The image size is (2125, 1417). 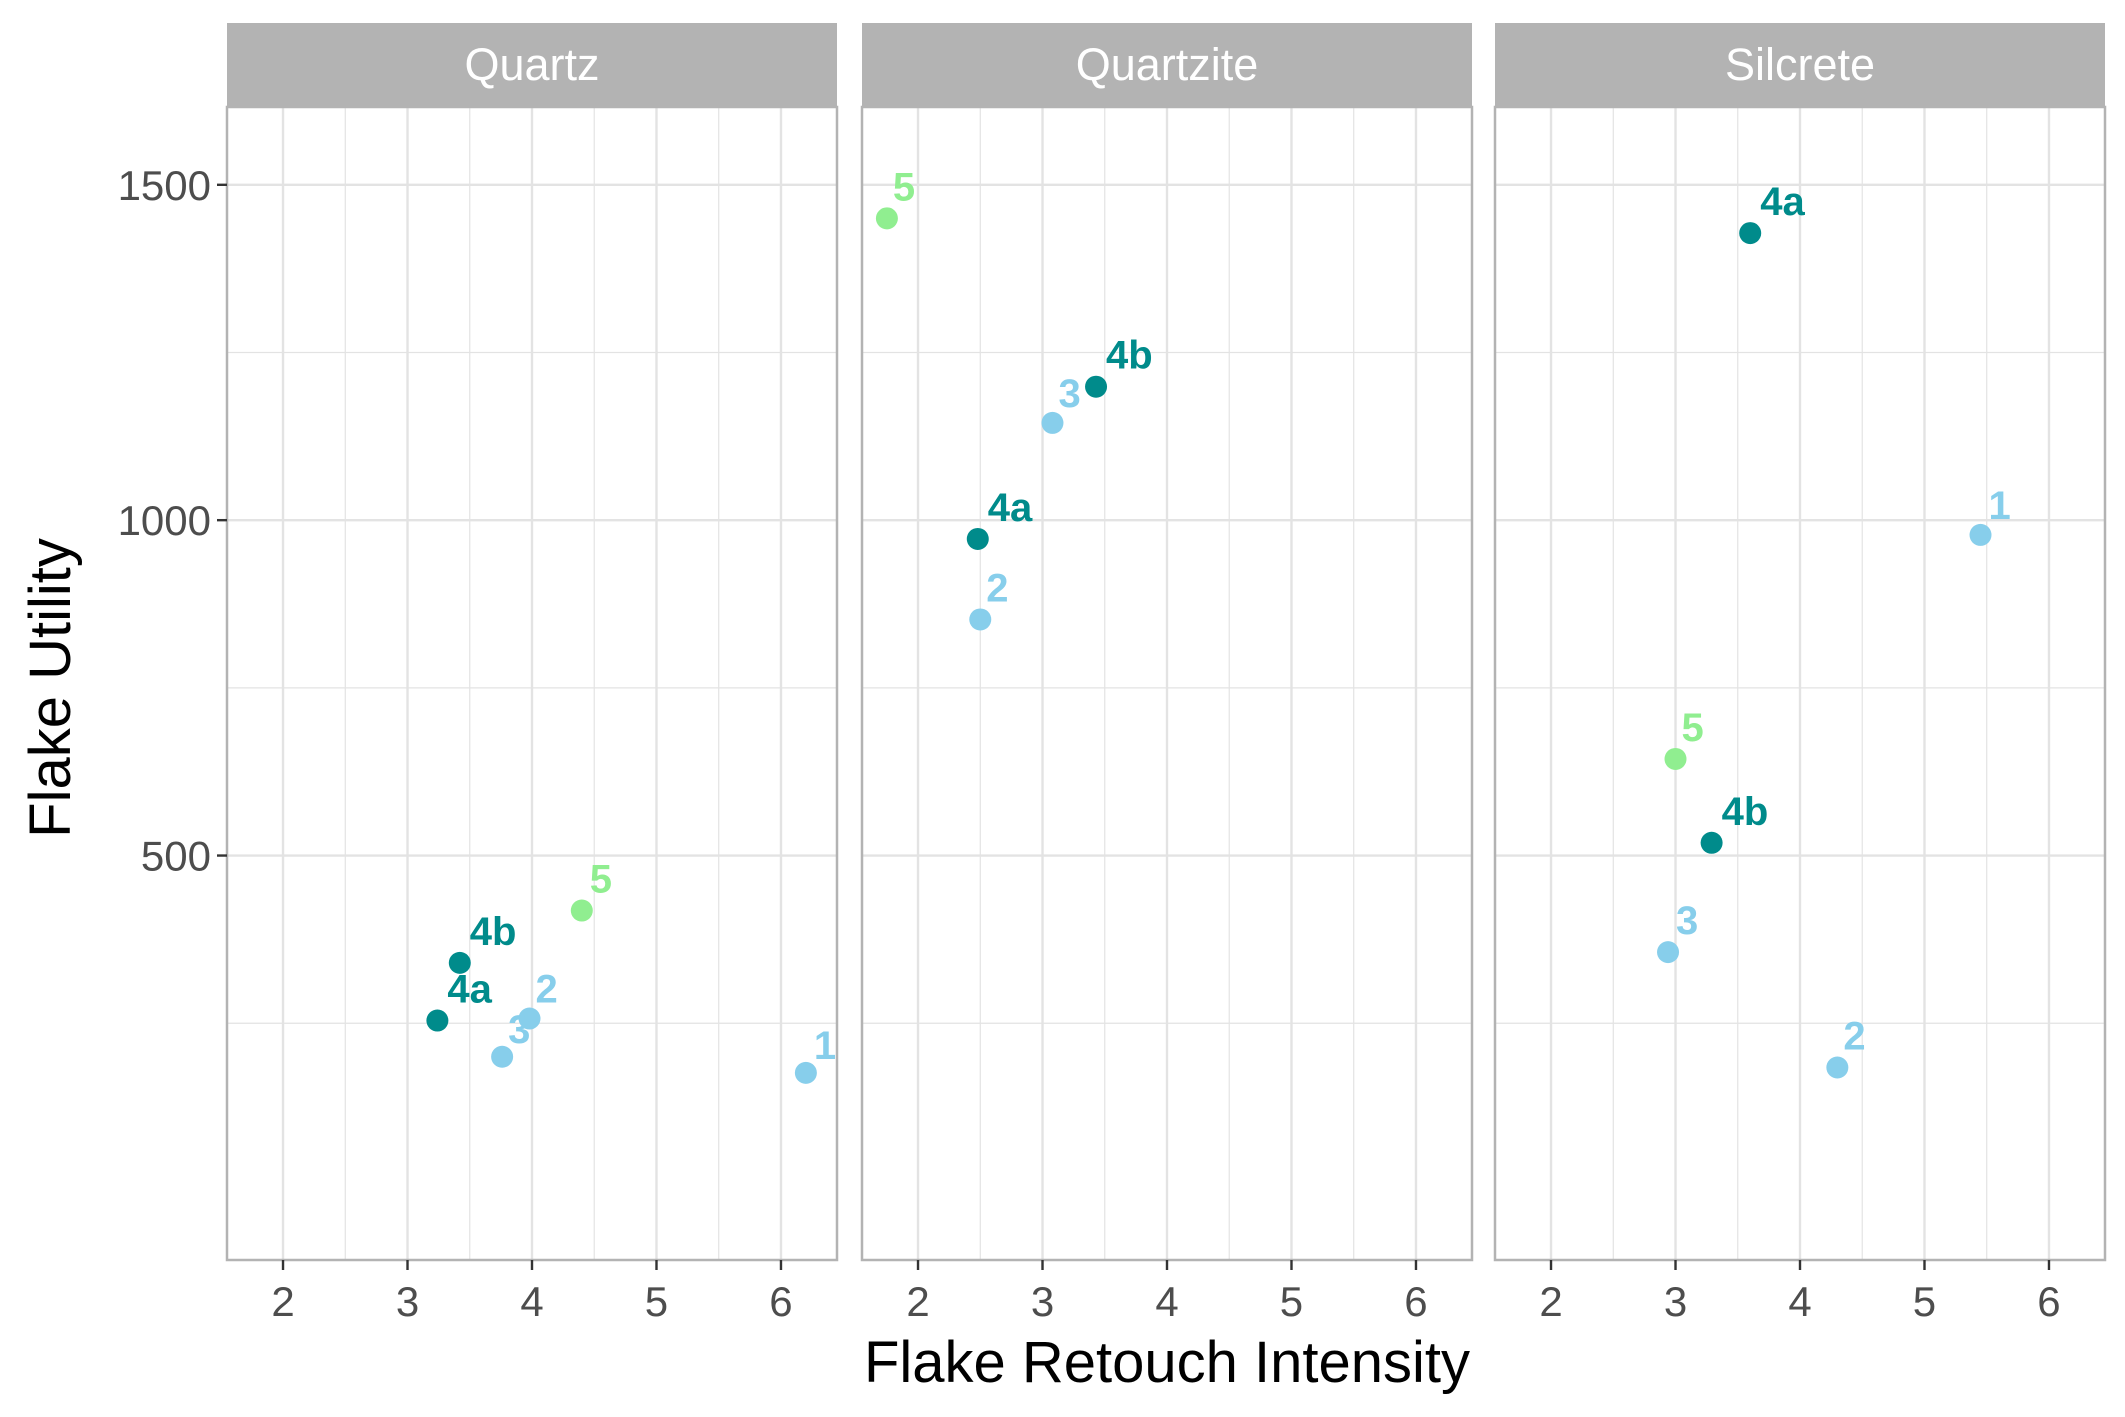 What do you see at coordinates (164, 185) in the screenshot?
I see `y-tick-label: 1500` at bounding box center [164, 185].